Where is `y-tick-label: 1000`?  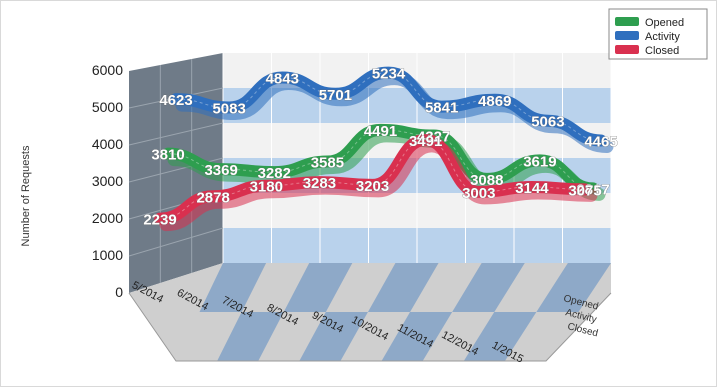 y-tick-label: 1000 is located at coordinates (107, 255).